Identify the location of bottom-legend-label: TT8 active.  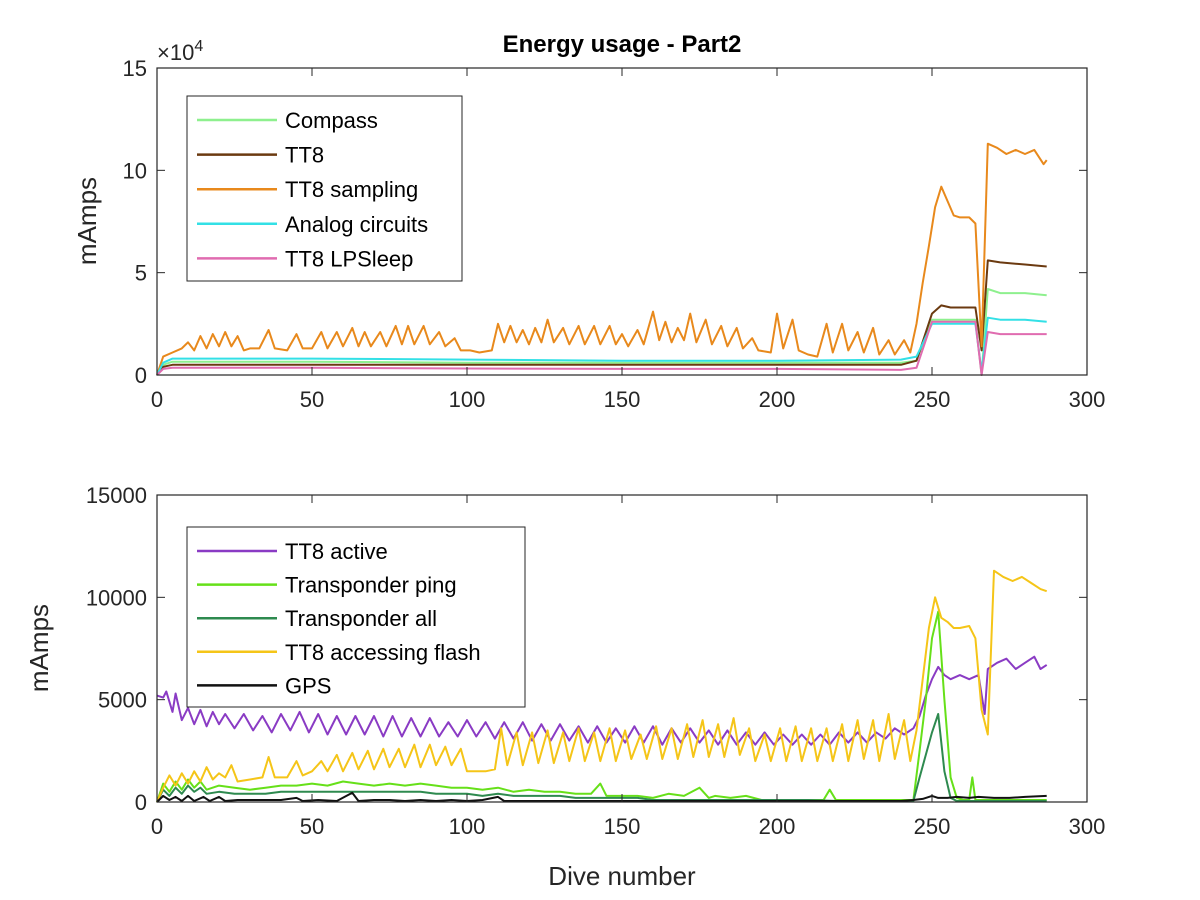
(336, 551).